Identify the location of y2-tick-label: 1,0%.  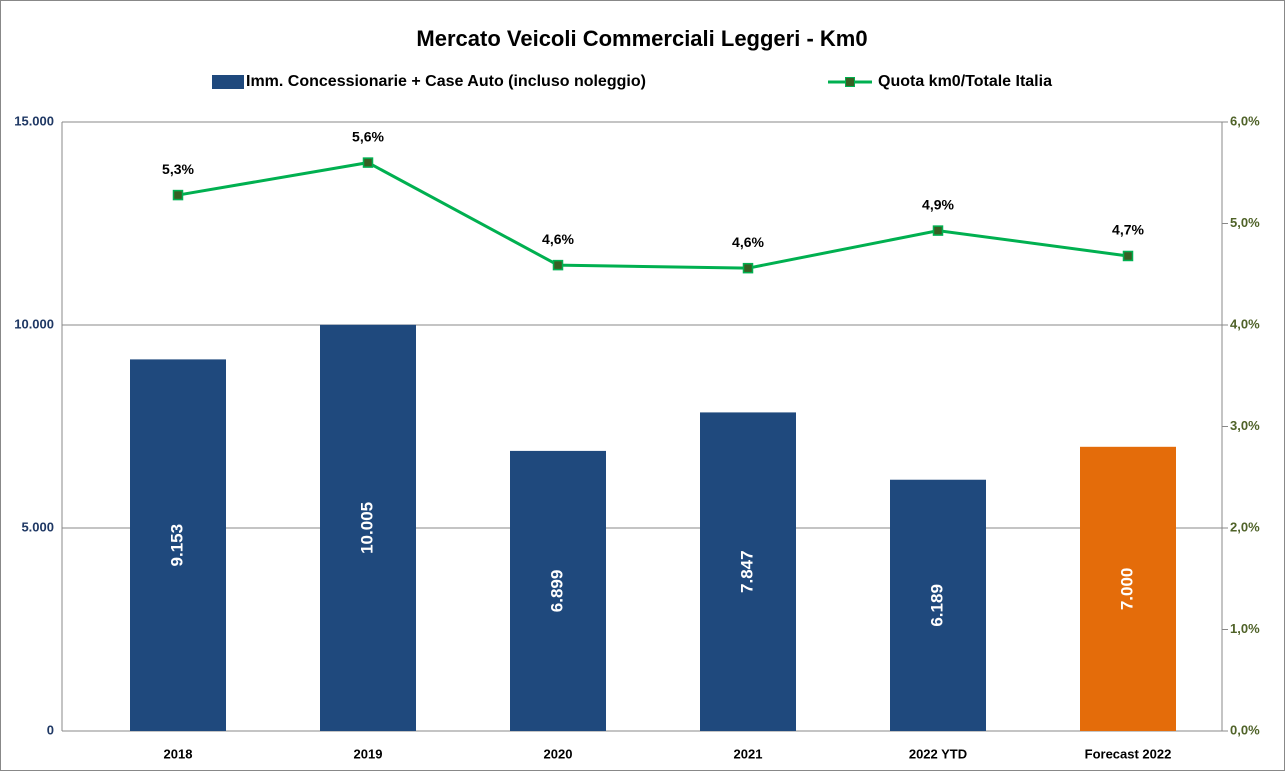
(1245, 628).